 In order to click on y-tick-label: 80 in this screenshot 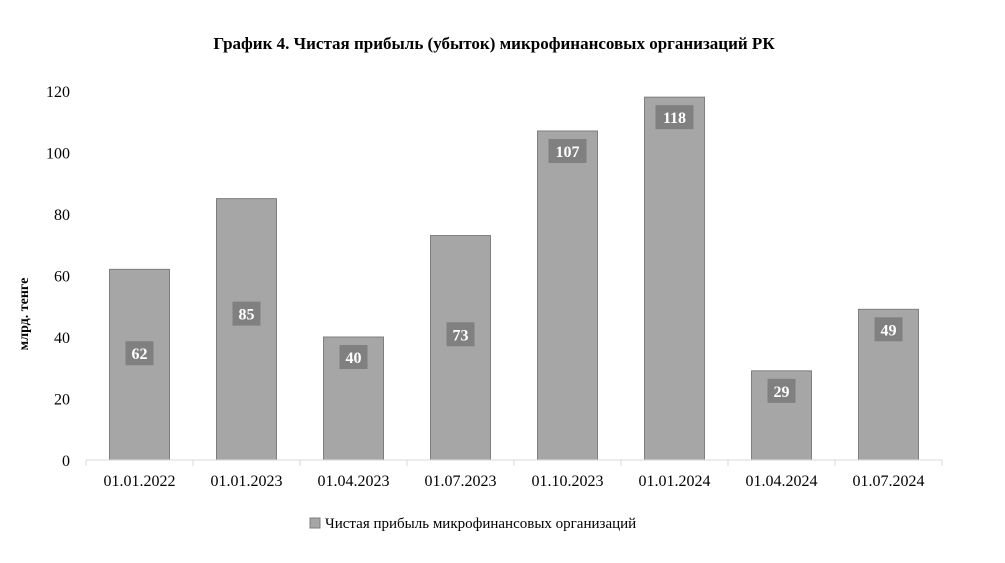, I will do `click(62, 215)`.